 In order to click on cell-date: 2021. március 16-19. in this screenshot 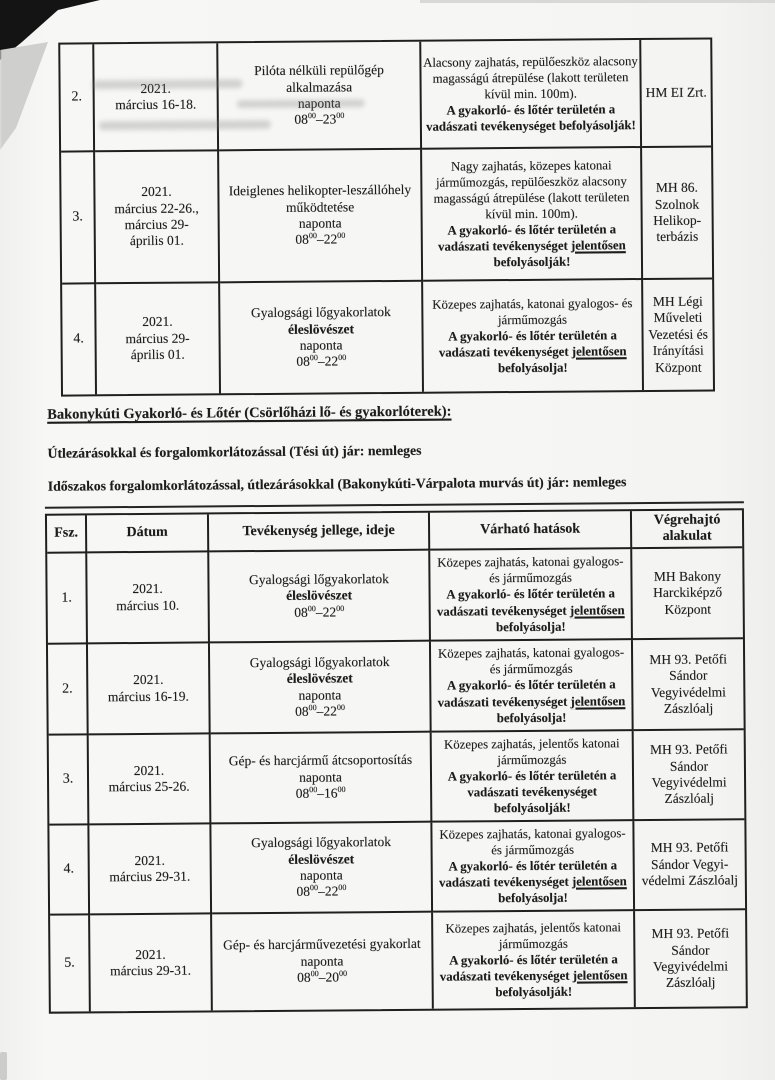, I will do `click(149, 689)`.